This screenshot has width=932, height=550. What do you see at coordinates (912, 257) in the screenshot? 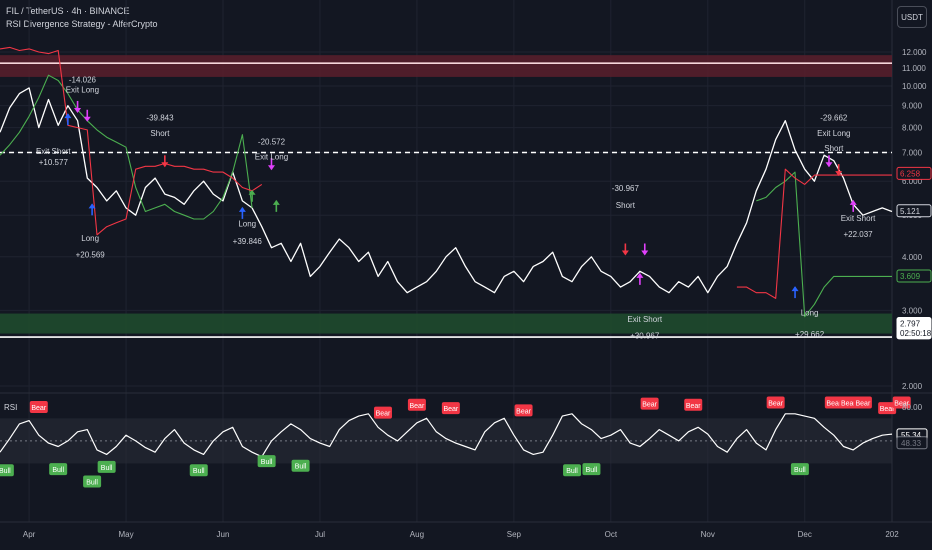
I see `y-tick-label: 4.000` at bounding box center [912, 257].